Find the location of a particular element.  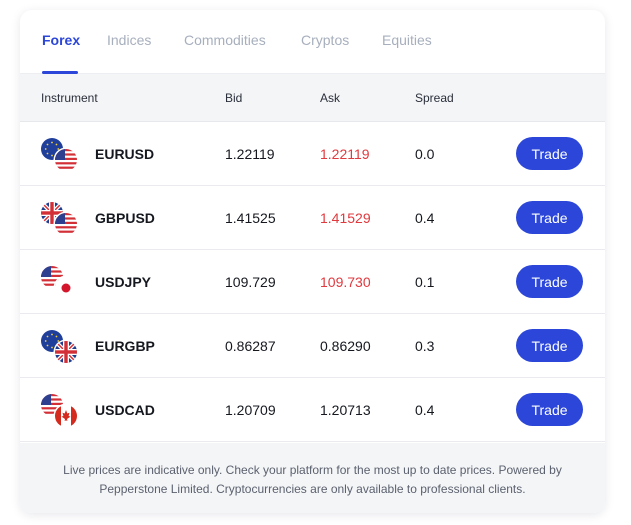

uk-flag-icon is located at coordinates (66, 352).